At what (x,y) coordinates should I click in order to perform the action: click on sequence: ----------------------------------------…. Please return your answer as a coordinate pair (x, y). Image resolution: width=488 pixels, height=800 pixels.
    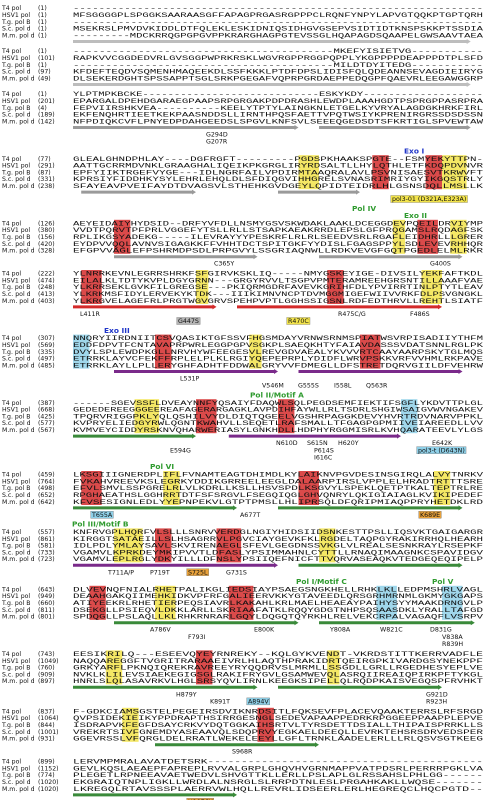
    Looking at the image, I should click on (278, 8).